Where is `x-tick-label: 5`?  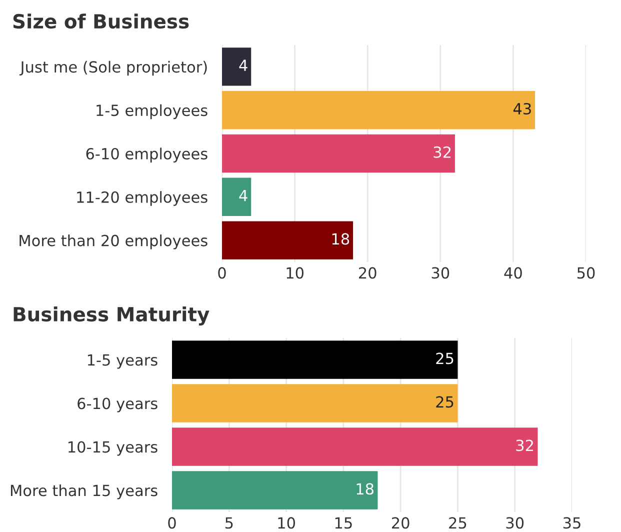 x-tick-label: 5 is located at coordinates (229, 523).